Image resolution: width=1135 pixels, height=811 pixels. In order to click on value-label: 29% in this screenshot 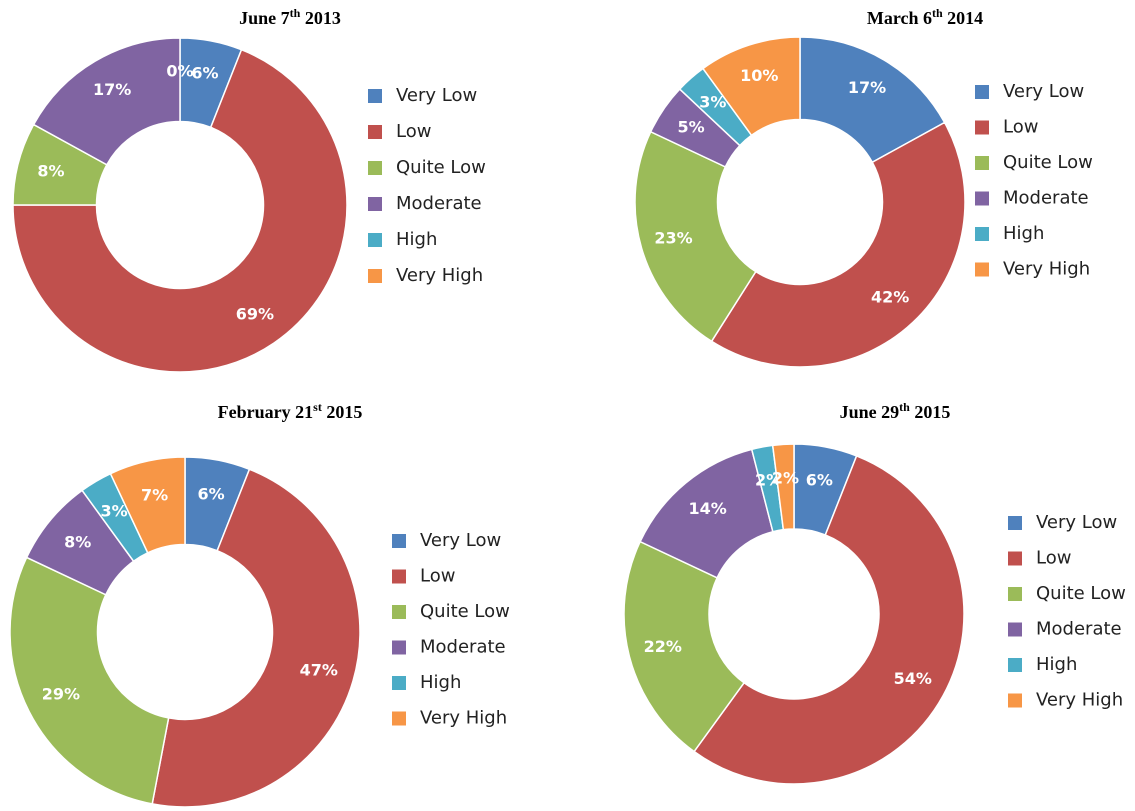, I will do `click(61, 694)`.